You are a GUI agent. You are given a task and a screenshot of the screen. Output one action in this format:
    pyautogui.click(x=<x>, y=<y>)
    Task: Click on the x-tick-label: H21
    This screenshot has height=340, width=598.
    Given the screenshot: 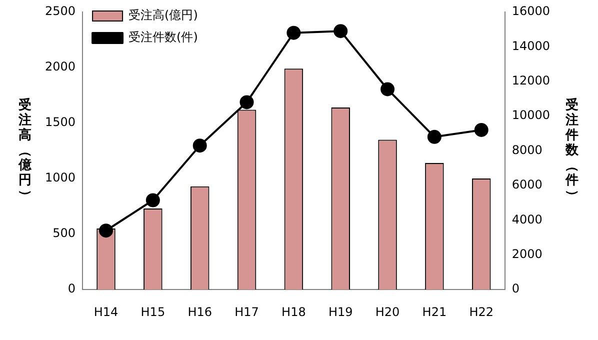 What is the action you would take?
    pyautogui.click(x=434, y=311)
    